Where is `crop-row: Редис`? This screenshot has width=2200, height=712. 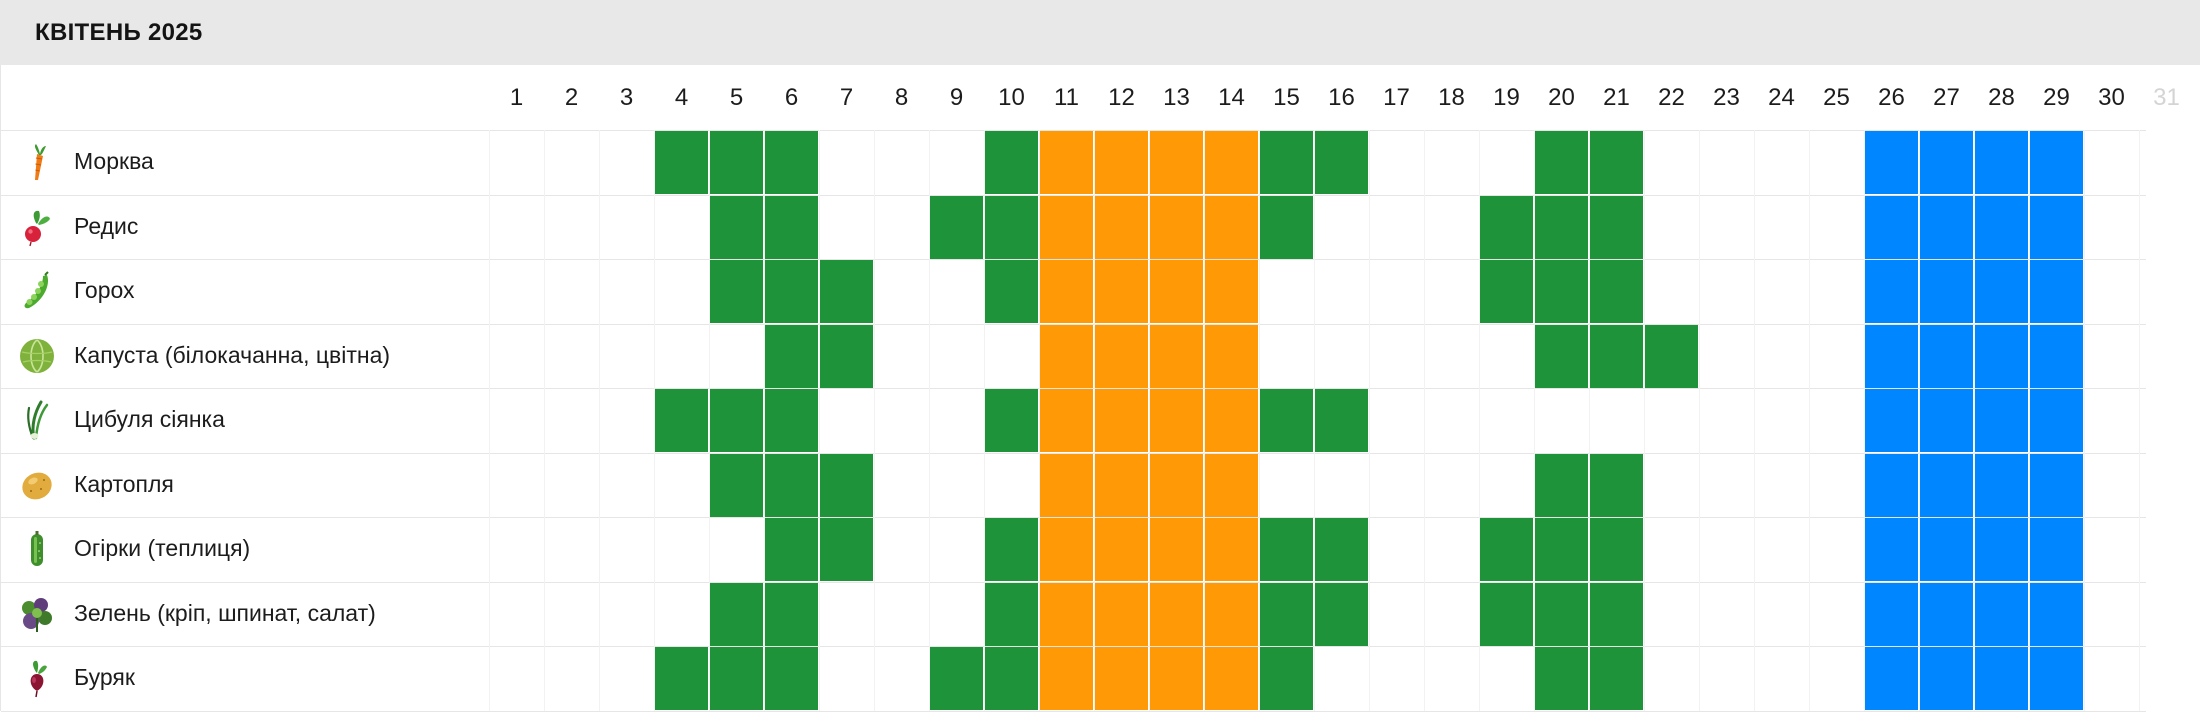
crop-row: Редис is located at coordinates (1073, 227).